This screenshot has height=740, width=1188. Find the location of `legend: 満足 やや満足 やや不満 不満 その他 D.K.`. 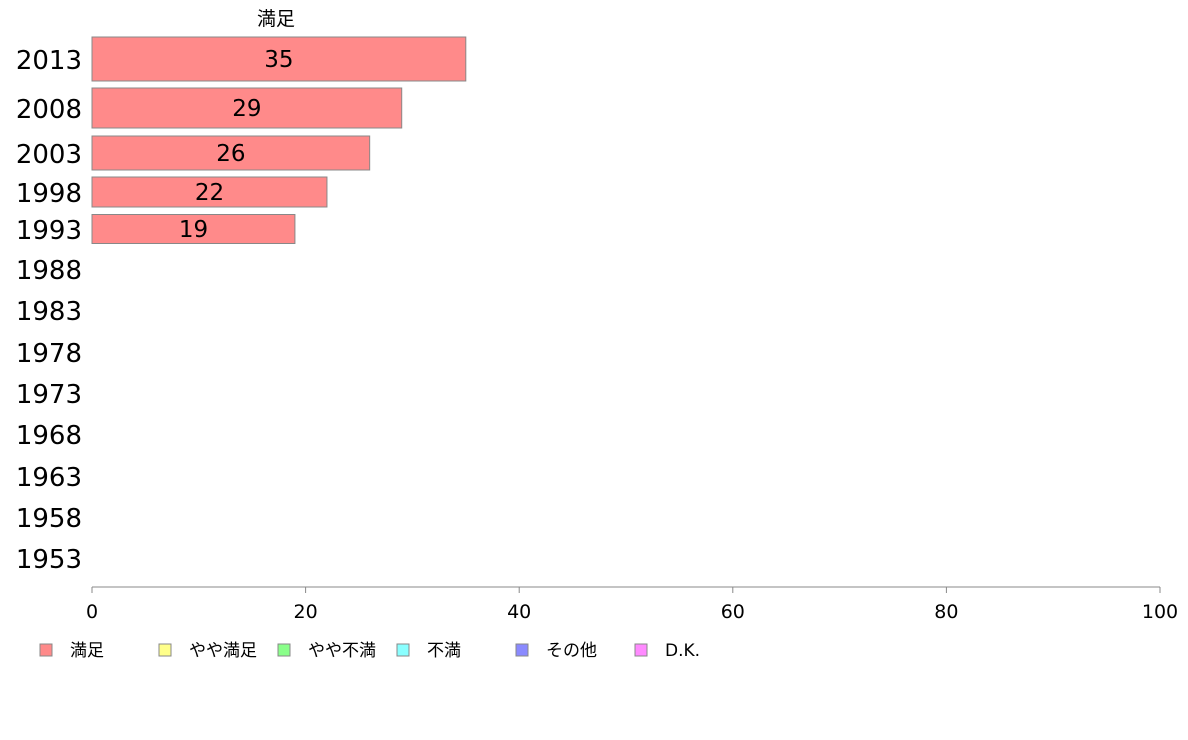

legend: 満足 やや満足 やや不満 不満 その他 D.K. is located at coordinates (369, 651).